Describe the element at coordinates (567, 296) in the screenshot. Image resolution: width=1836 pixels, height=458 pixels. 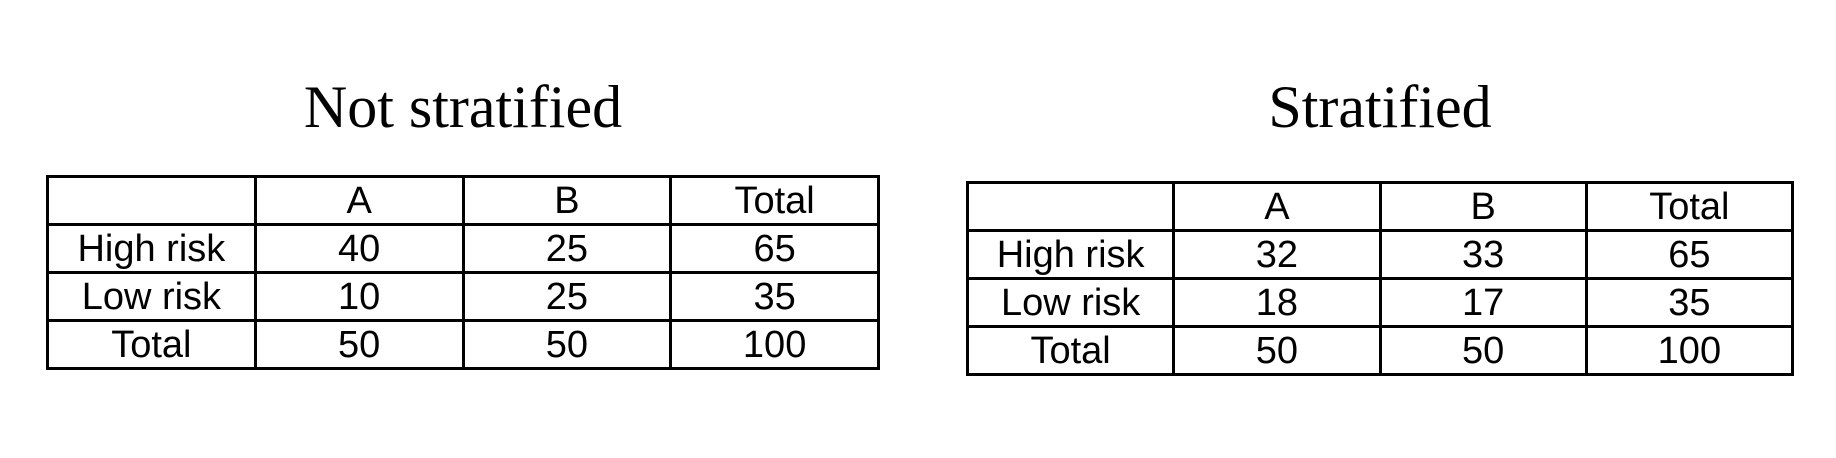
I see `cell-low-risk-b: 25` at that location.